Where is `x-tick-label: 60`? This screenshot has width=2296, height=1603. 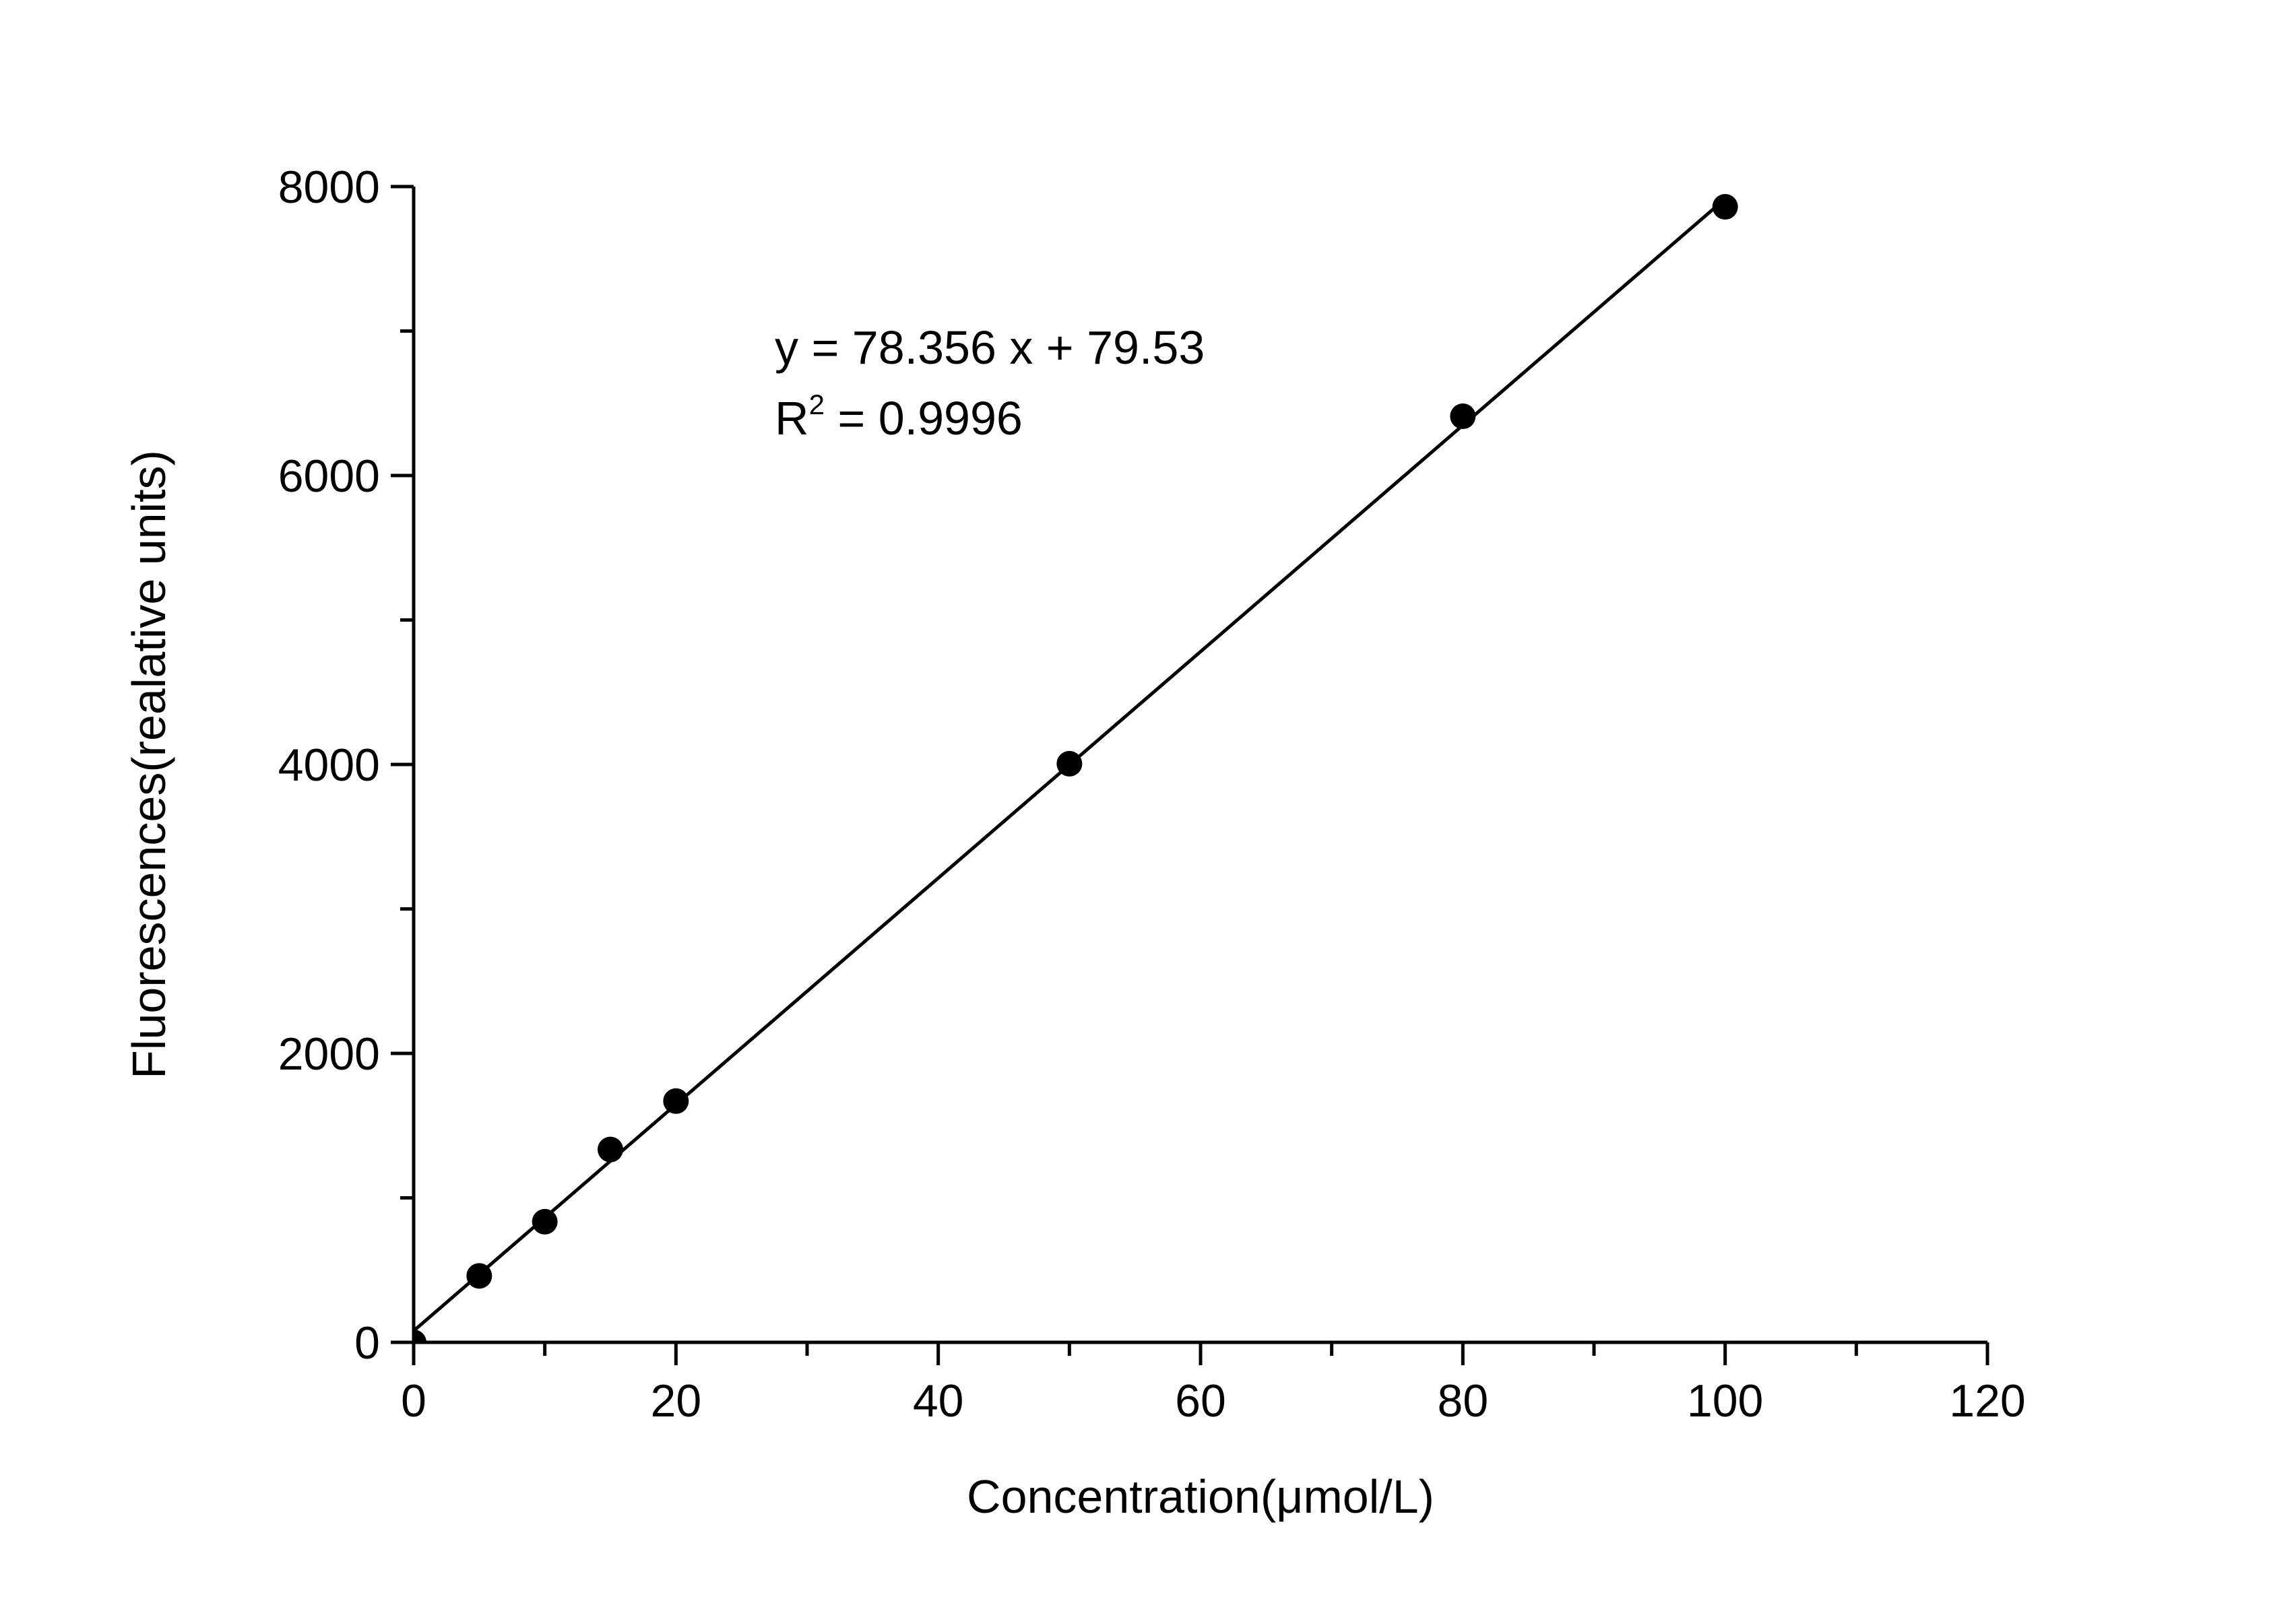 x-tick-label: 60 is located at coordinates (1200, 1401).